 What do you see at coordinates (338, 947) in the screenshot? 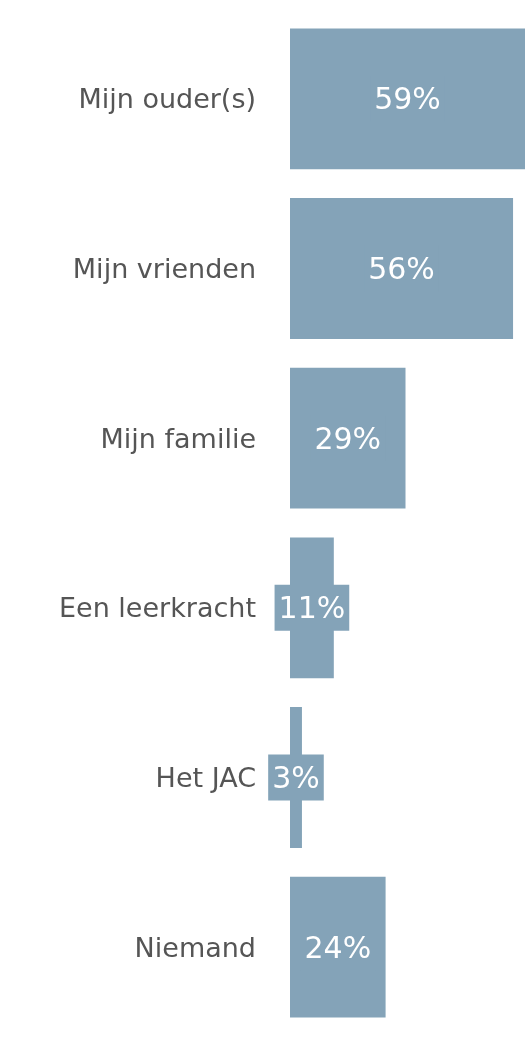
I see `data-label: 24%` at bounding box center [338, 947].